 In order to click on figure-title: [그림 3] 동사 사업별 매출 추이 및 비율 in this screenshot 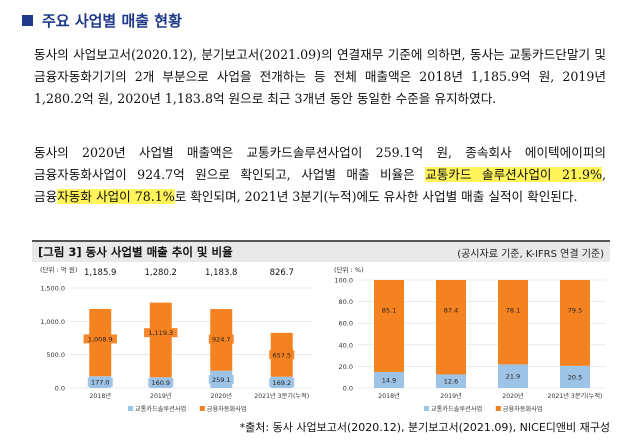, I will do `click(135, 252)`.